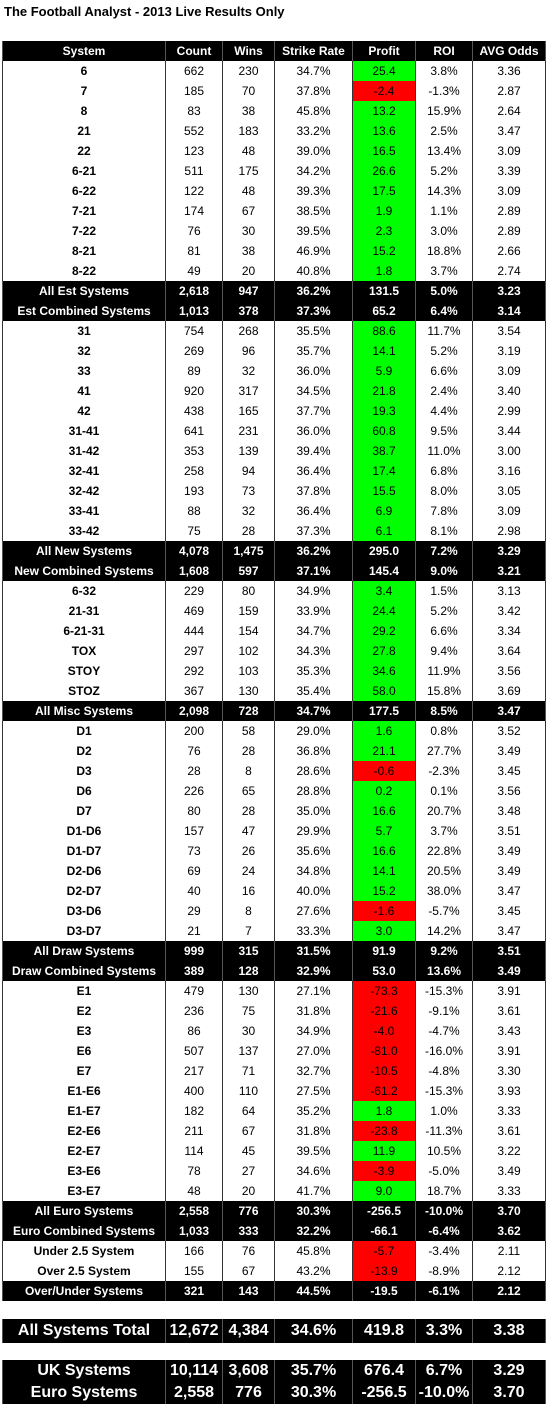 This screenshot has width=547, height=1404. What do you see at coordinates (194, 191) in the screenshot?
I see `cell: 122` at bounding box center [194, 191].